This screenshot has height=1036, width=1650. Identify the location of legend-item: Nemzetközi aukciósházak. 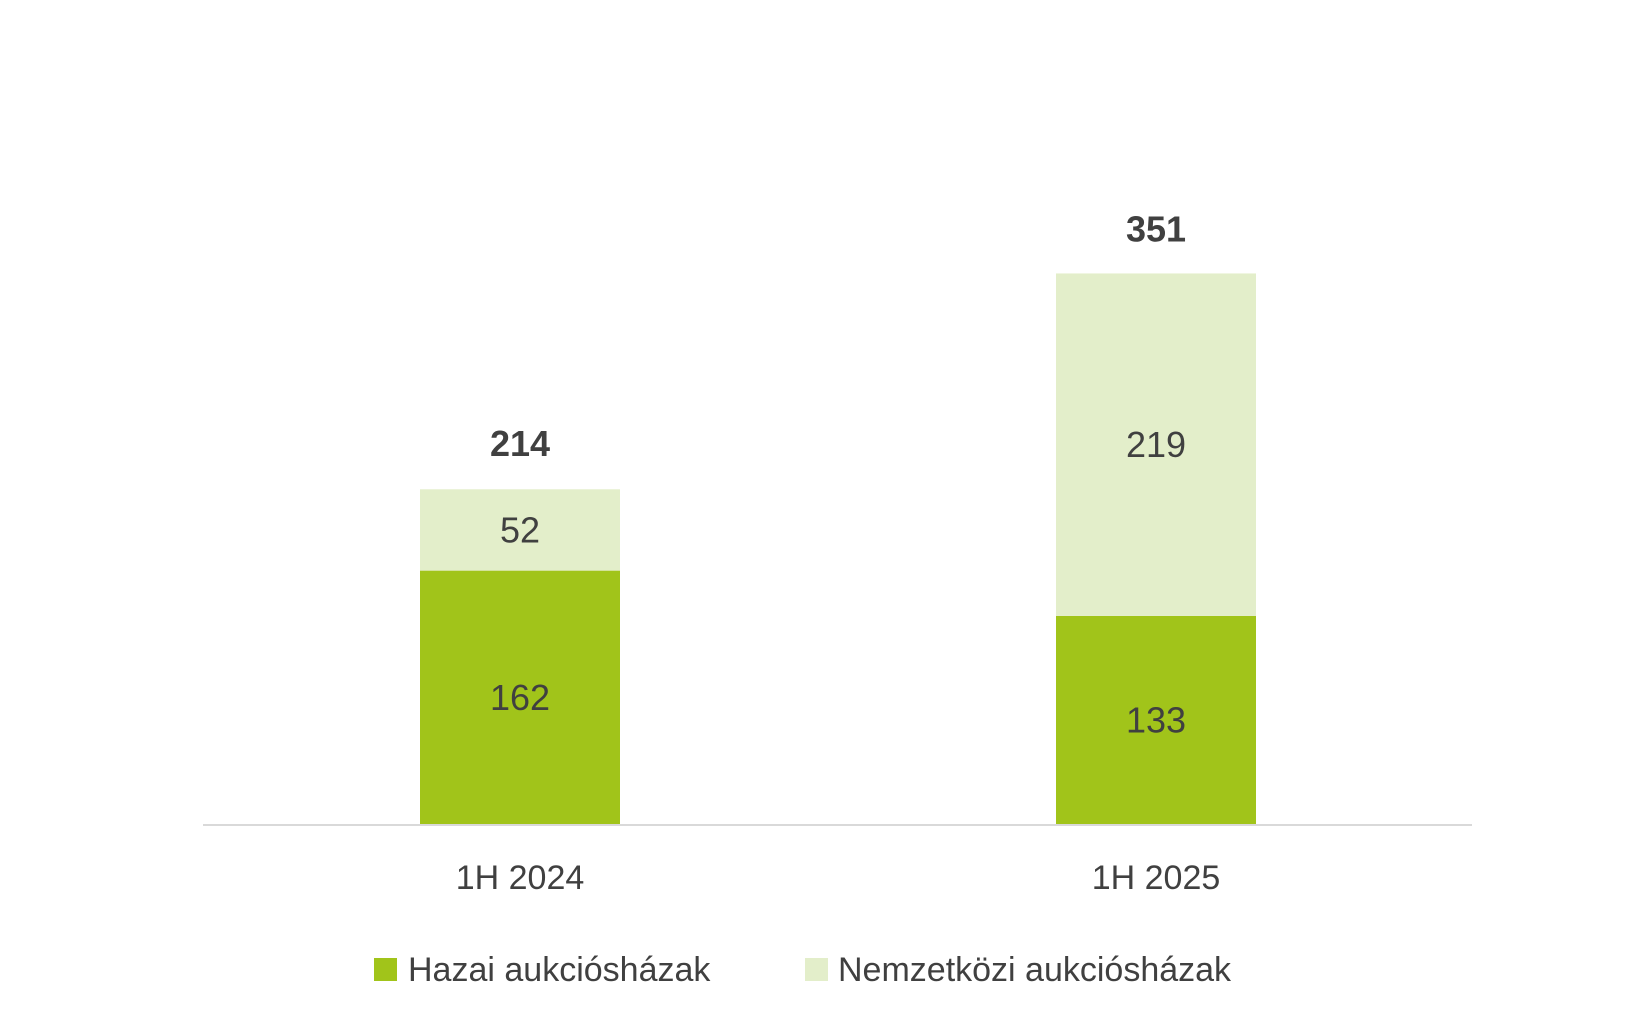
(1018, 970).